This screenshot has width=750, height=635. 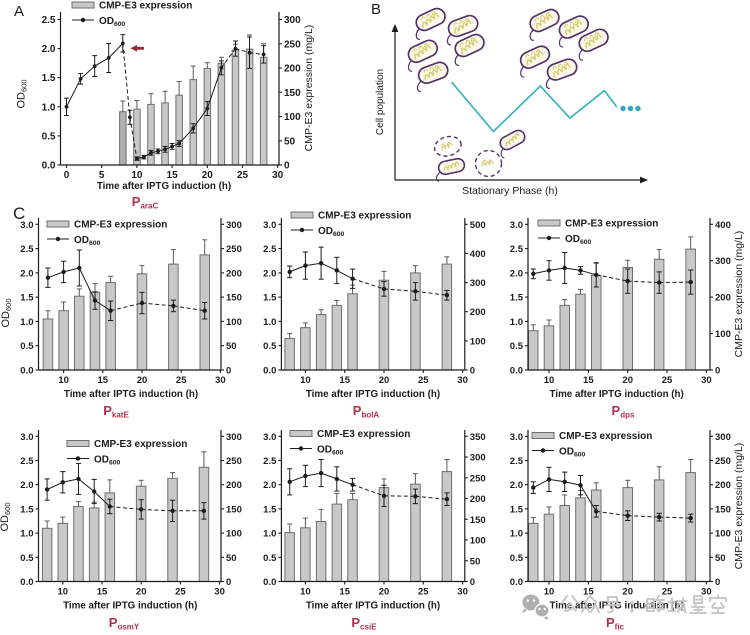 What do you see at coordinates (309, 88) in the screenshot?
I see `svg-text: CMP-E3 expression (mg/L)` at bounding box center [309, 88].